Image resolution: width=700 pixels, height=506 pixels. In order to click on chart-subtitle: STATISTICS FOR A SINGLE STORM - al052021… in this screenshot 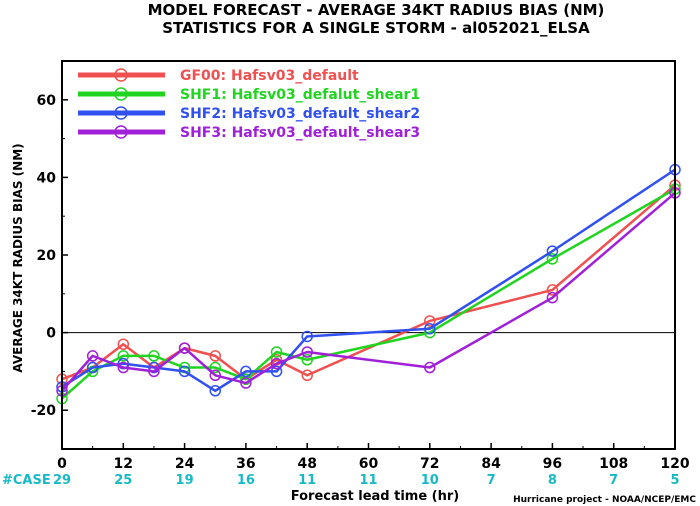, I will do `click(376, 28)`.